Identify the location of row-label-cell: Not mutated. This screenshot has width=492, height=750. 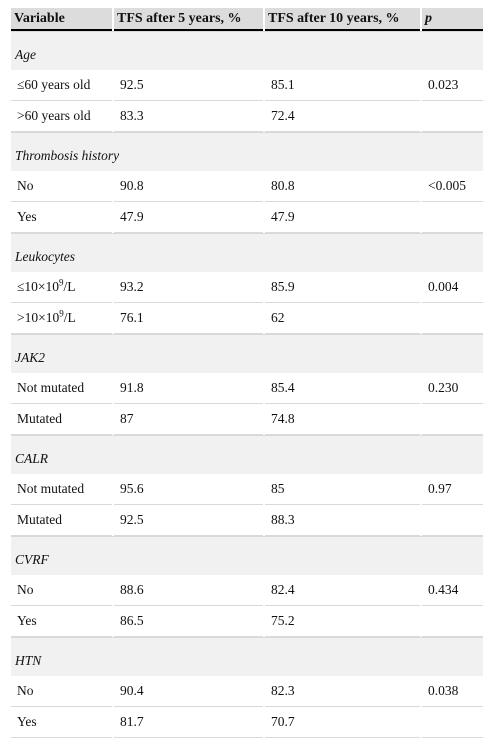
(61, 489).